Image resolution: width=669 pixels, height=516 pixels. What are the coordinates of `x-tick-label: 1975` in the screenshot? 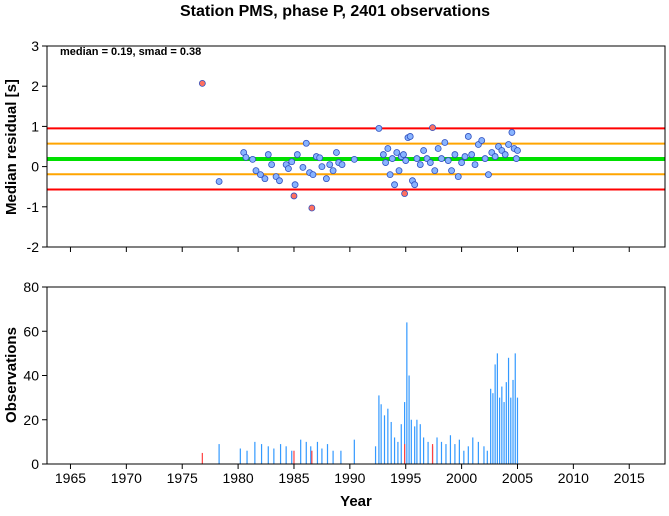 It's located at (182, 478).